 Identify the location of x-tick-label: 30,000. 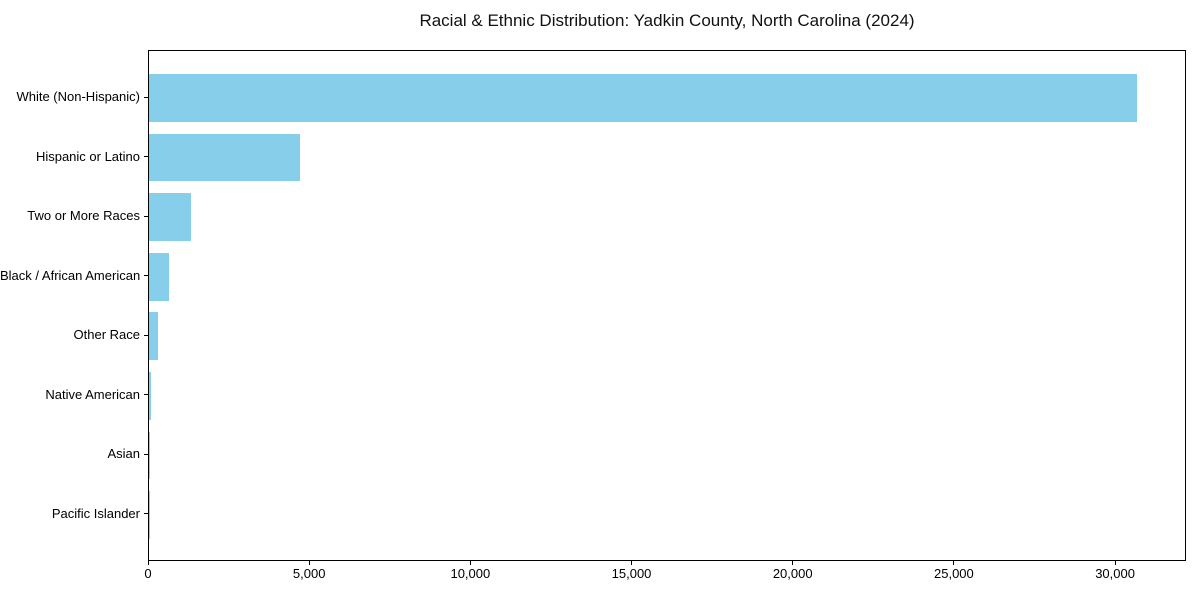
(1115, 573).